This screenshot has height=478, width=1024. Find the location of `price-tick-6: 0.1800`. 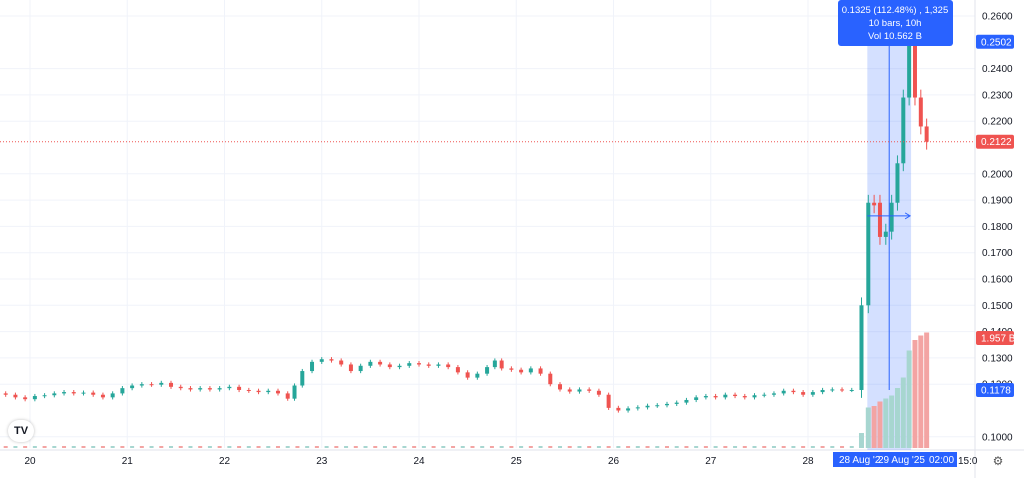

price-tick-6: 0.1800 is located at coordinates (997, 227).